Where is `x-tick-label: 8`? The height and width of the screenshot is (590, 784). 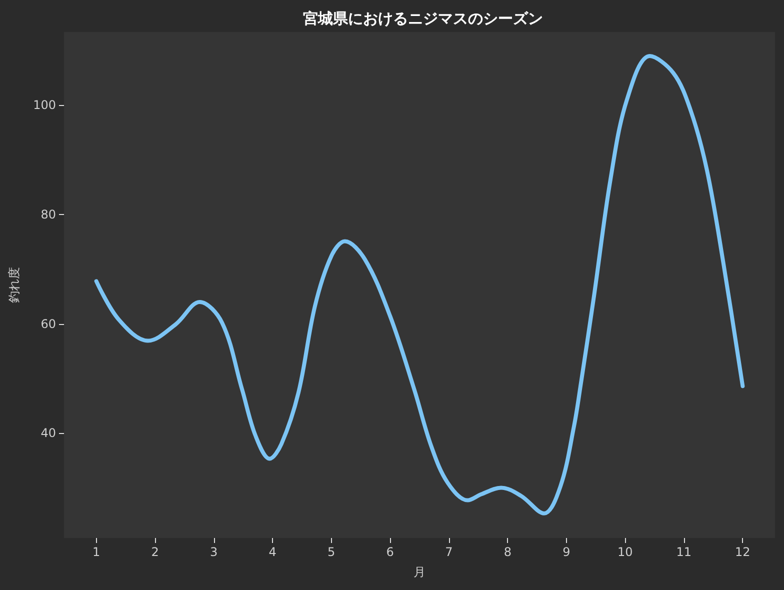
x-tick-label: 8 is located at coordinates (508, 552).